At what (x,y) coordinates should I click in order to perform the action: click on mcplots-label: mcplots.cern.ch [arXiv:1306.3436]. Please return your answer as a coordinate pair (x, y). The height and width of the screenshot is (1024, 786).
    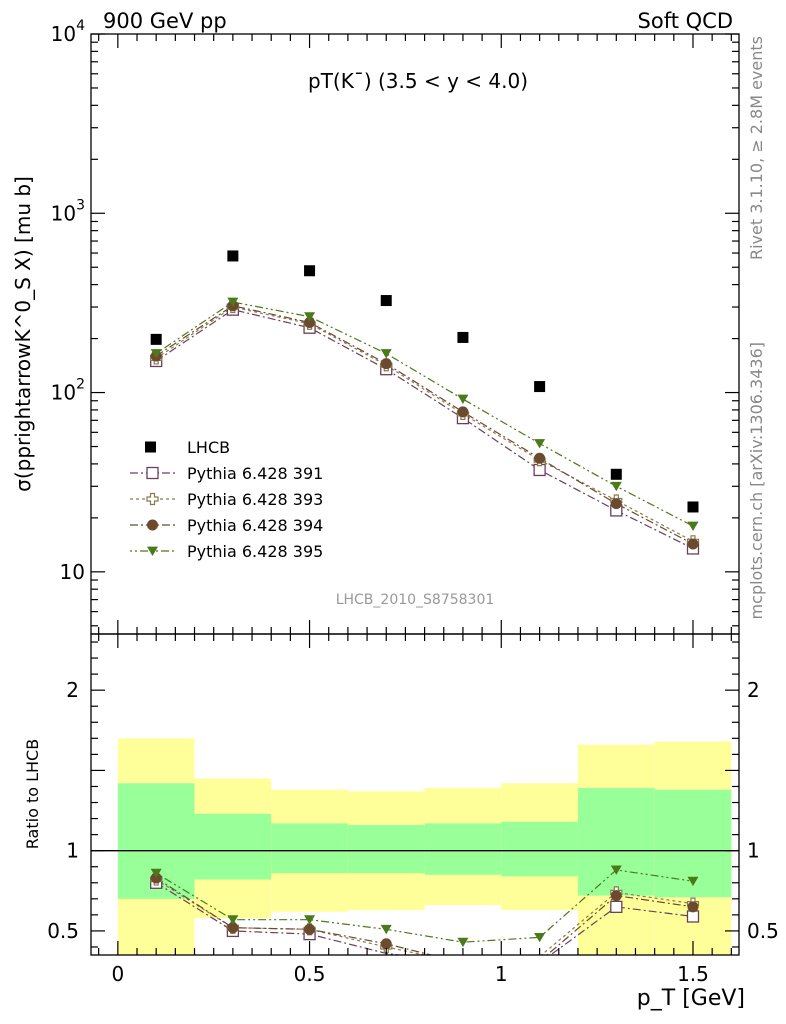
    Looking at the image, I should click on (756, 480).